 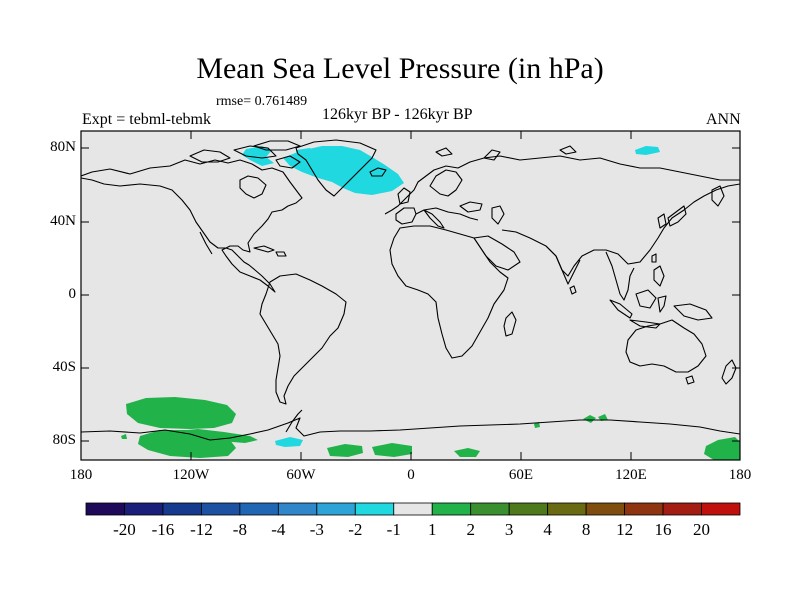 I want to click on baja-coastline, so click(x=206, y=243).